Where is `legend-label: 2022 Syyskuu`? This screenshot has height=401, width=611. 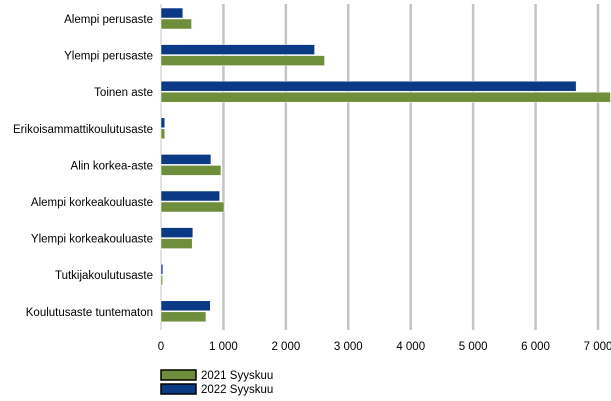 legend-label: 2022 Syyskuu is located at coordinates (237, 390).